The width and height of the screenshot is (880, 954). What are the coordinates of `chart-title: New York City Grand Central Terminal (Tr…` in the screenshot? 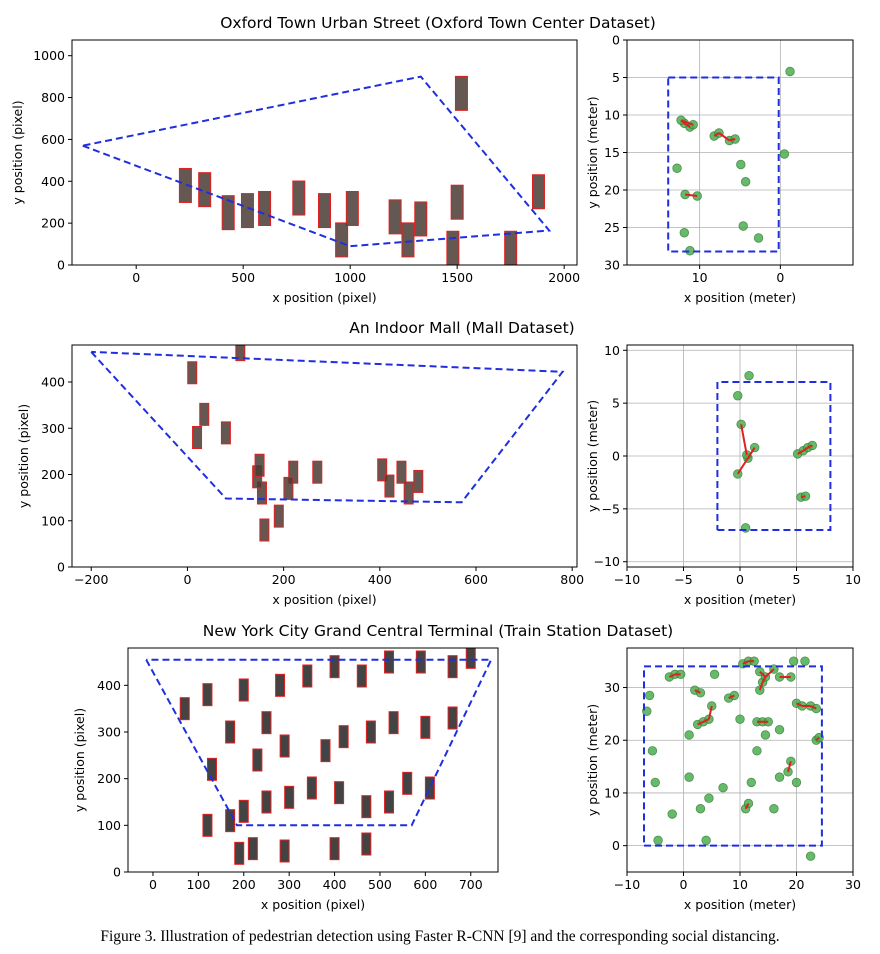 It's located at (438, 631).